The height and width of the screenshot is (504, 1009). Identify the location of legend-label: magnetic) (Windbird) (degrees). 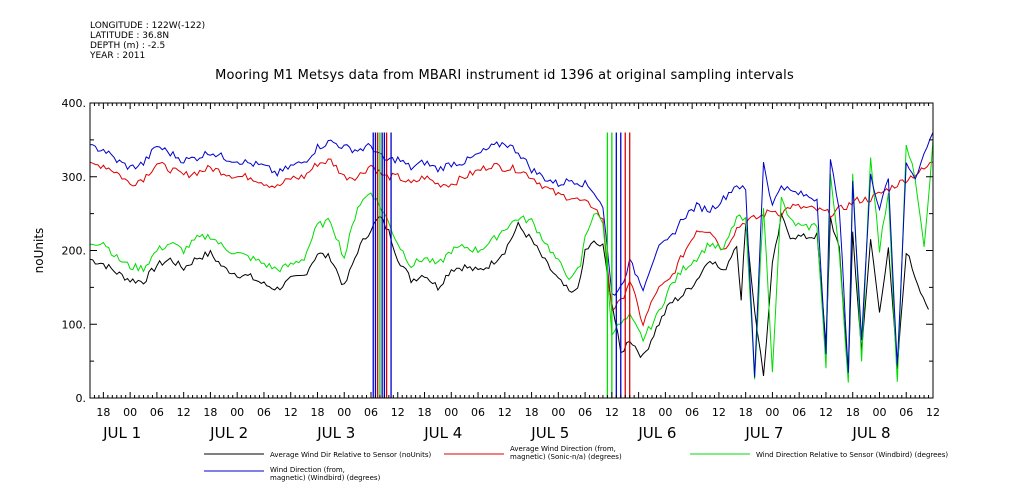
(325, 478).